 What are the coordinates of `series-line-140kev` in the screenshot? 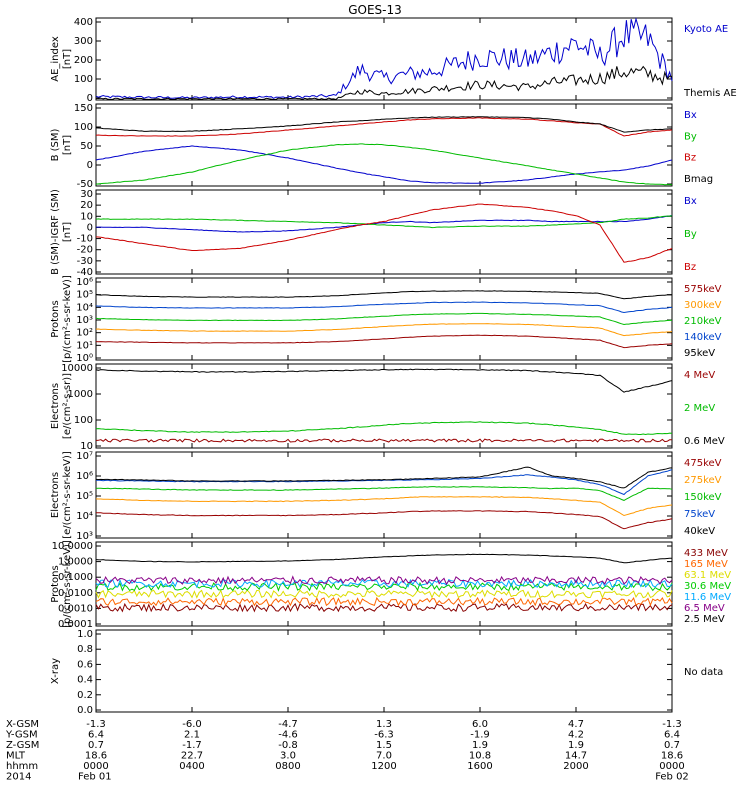 It's located at (383, 307).